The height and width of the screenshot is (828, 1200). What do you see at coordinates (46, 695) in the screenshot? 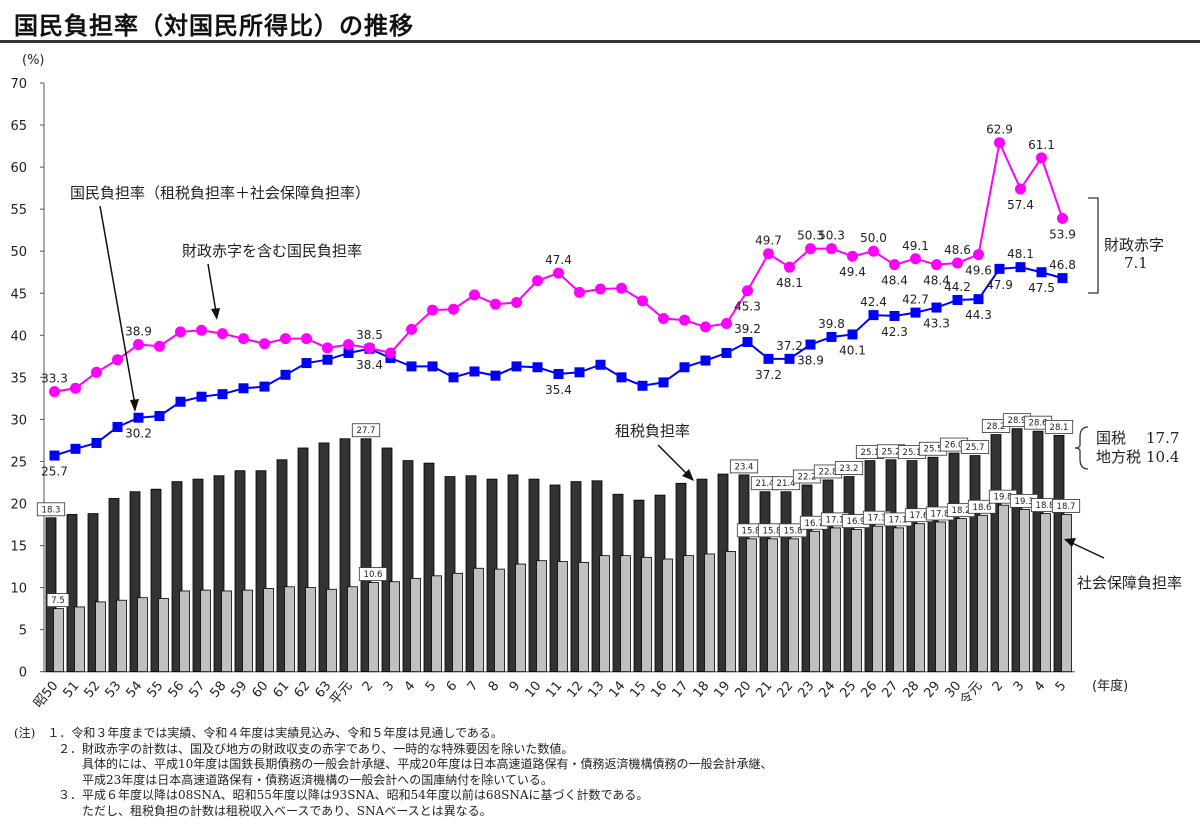
I see `x-tick-label: 昭50` at bounding box center [46, 695].